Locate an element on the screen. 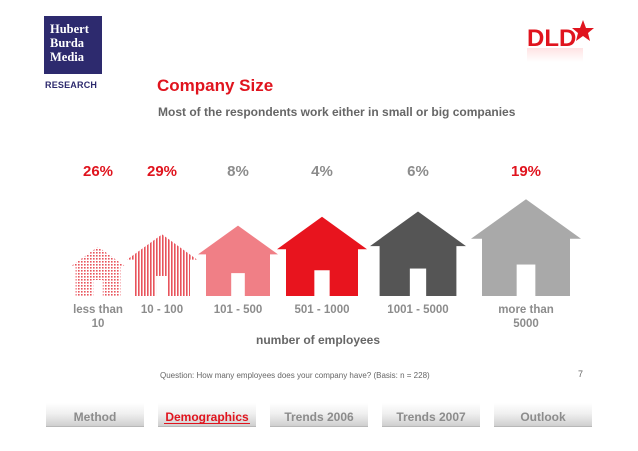  category-label: 10 is located at coordinates (98, 324).